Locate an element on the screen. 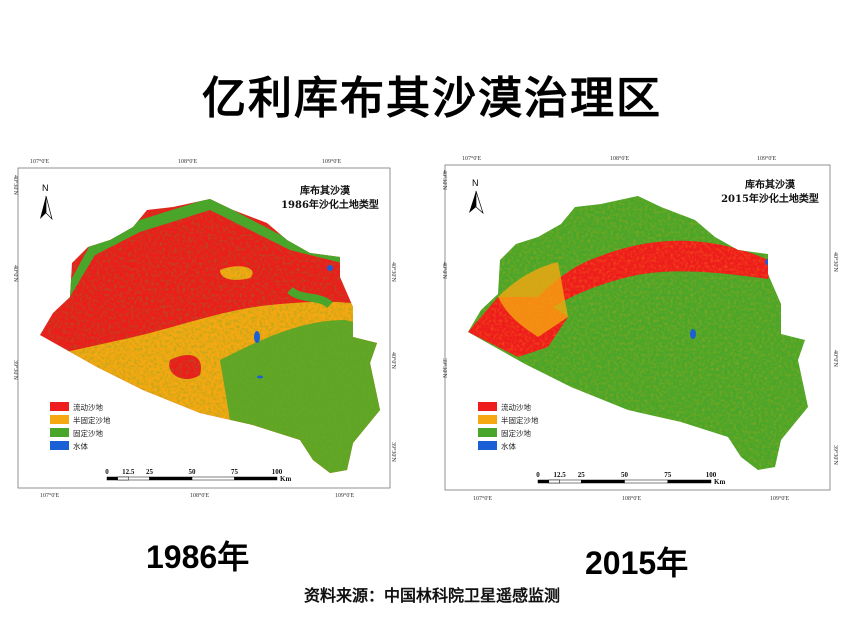 Image resolution: width=864 pixels, height=639 pixels. data-source: 资料来源：中国林科院卫星遥感监测 is located at coordinates (431, 595).